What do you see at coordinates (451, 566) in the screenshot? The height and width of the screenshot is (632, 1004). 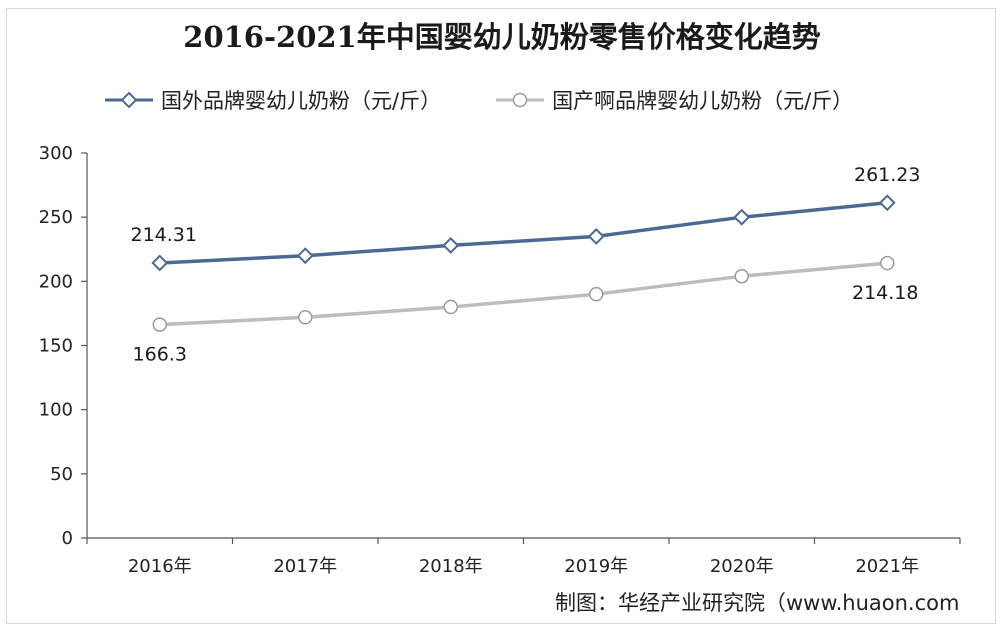 I see `x-tick-label: 2018年` at bounding box center [451, 566].